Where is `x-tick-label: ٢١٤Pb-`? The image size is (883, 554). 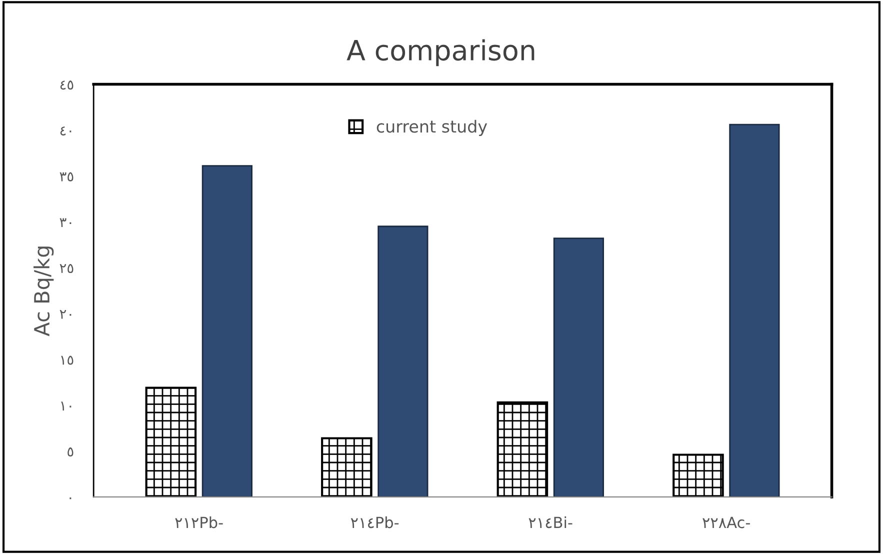 x-tick-label: ٢١٤Pb- is located at coordinates (374, 522).